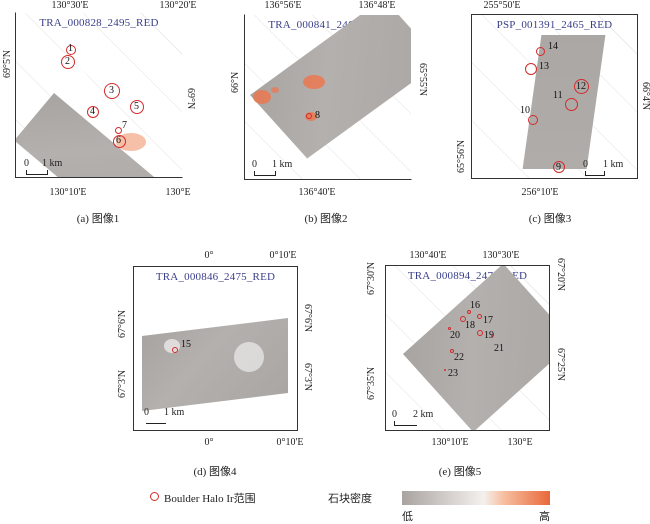  I want to click on marker-number: 3, so click(111, 90).